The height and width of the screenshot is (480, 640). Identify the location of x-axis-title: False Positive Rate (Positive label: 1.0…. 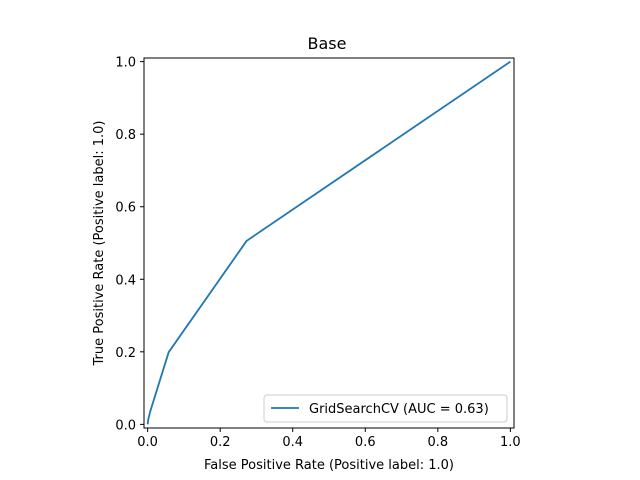
(329, 465).